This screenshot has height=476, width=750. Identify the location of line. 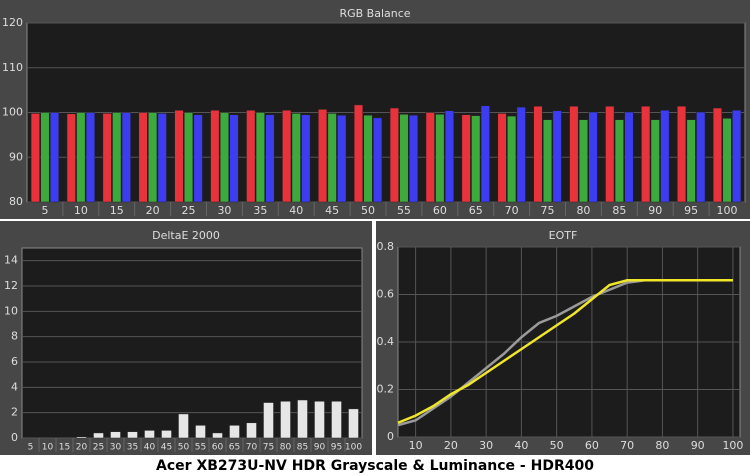
(565, 351).